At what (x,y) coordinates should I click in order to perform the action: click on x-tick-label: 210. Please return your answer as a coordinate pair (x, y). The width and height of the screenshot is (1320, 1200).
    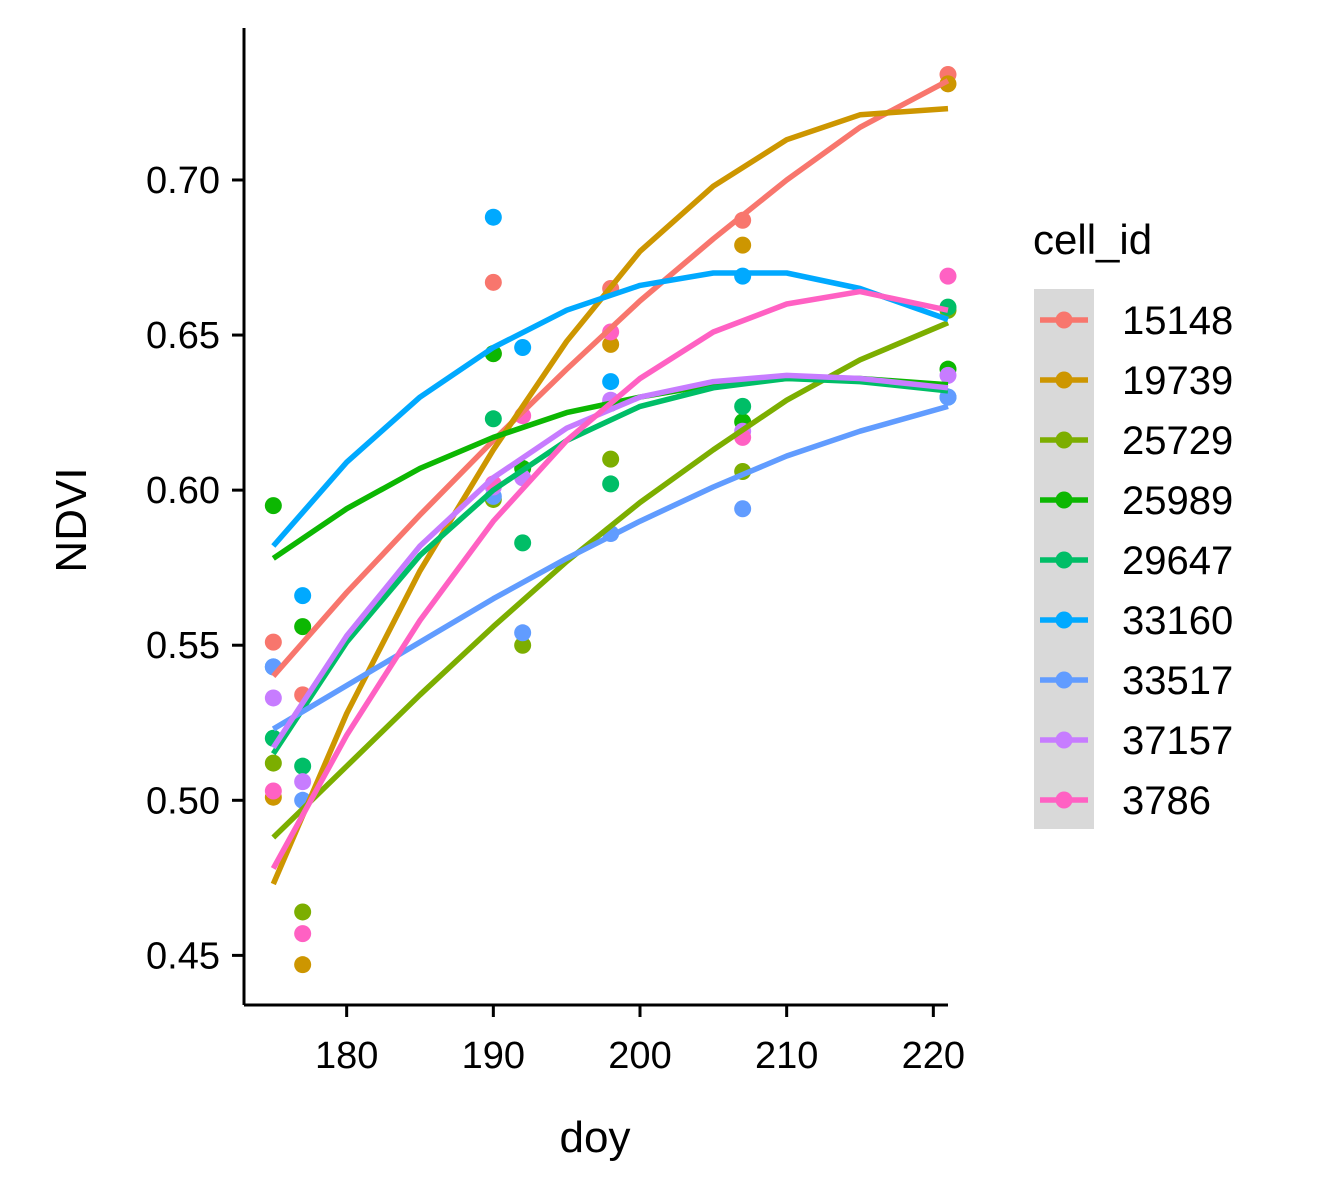
    Looking at the image, I should click on (786, 1056).